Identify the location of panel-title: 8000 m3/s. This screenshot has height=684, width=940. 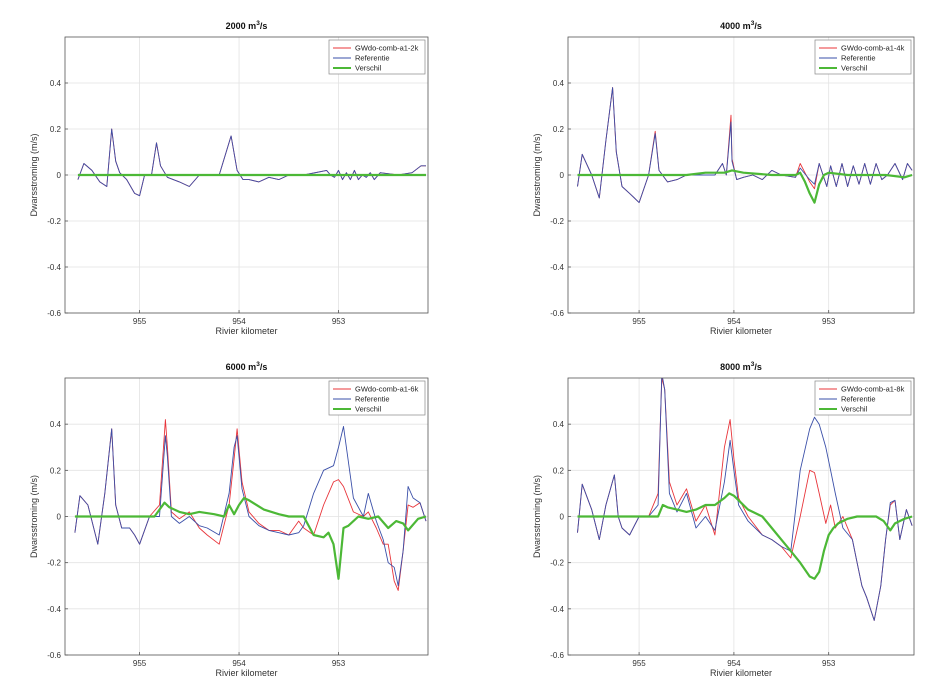
(741, 366).